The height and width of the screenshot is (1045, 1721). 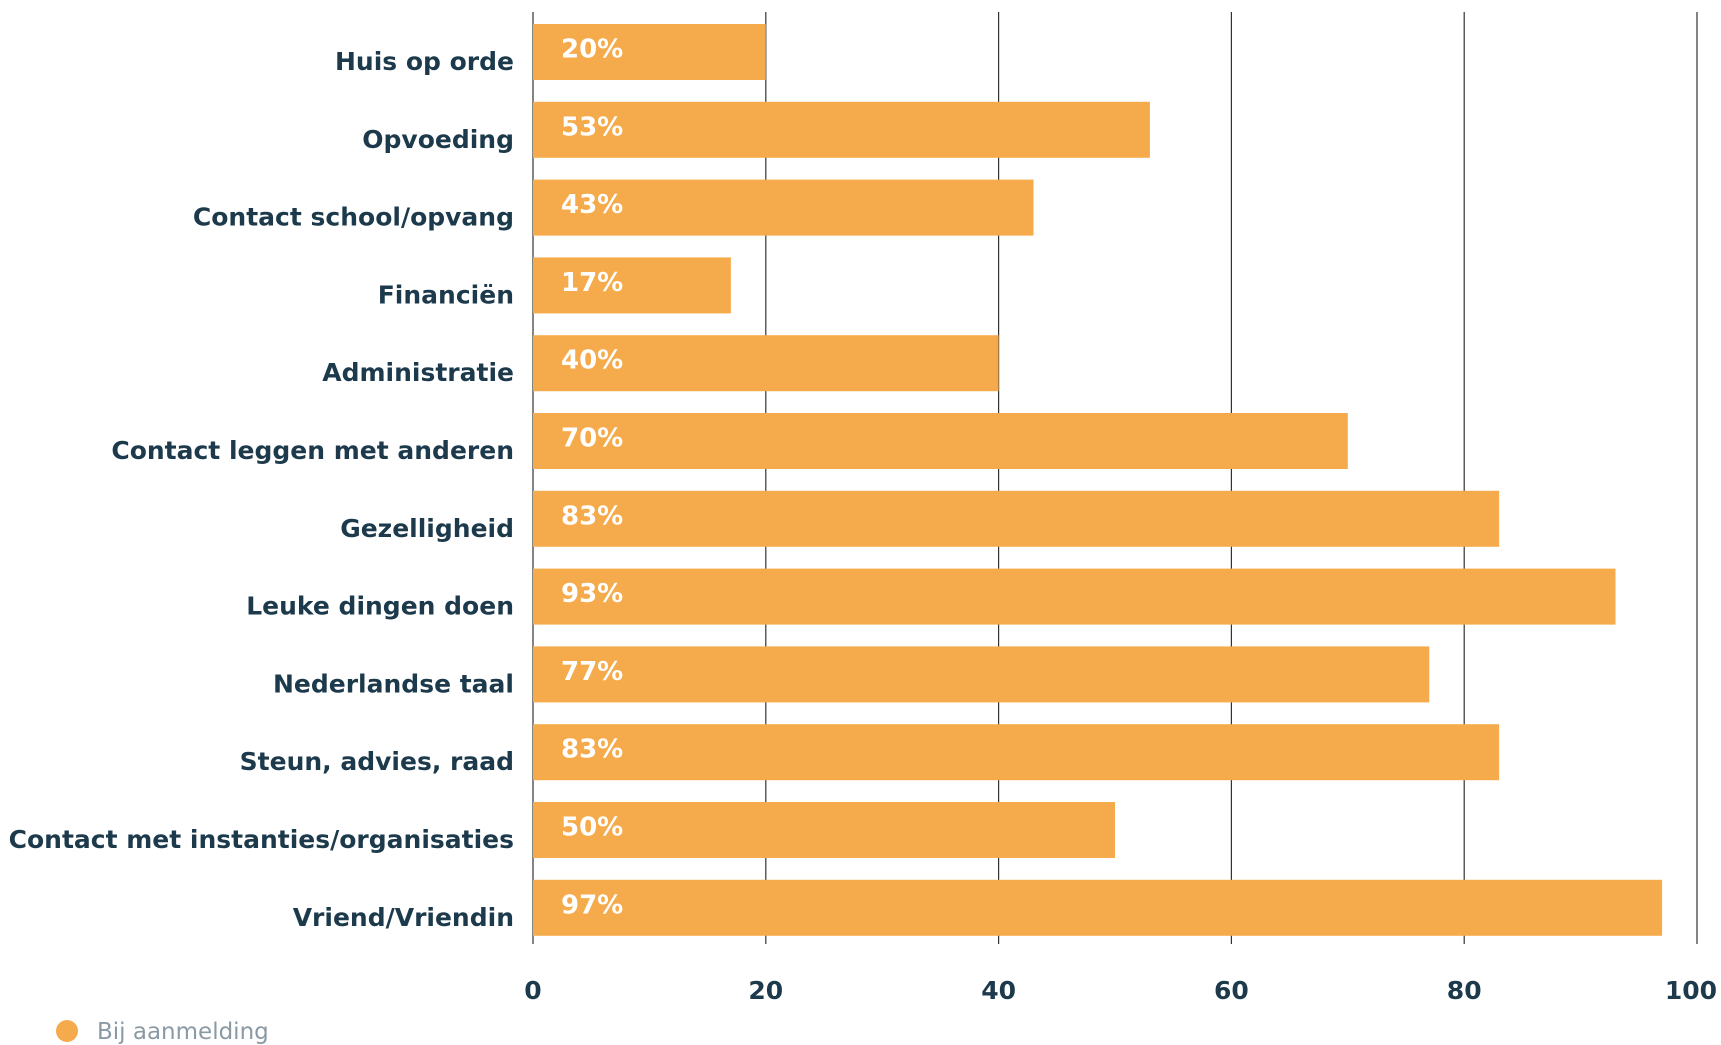 I want to click on x-tick-label: 40, so click(x=998, y=990).